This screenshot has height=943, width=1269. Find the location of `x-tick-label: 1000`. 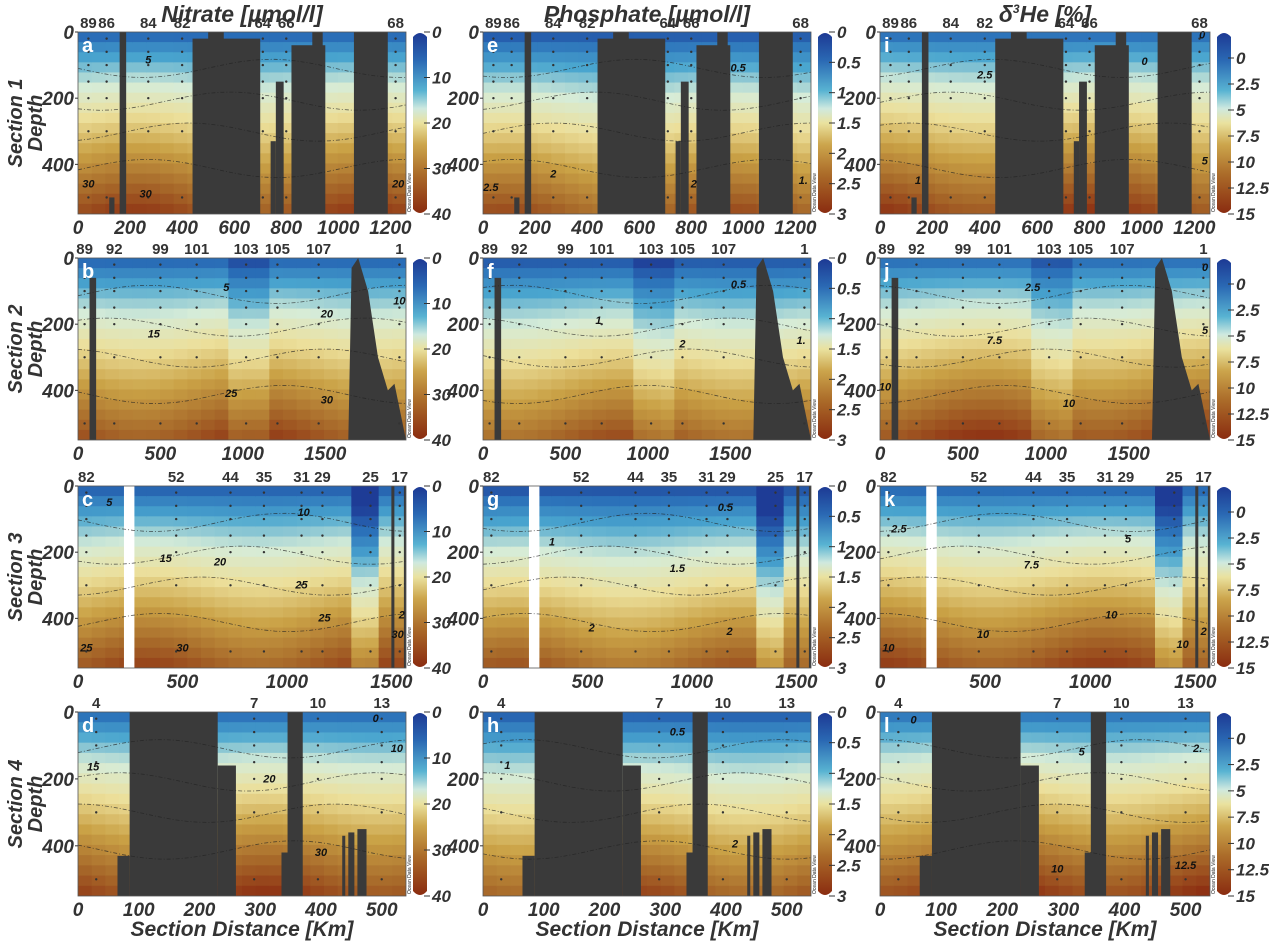

x-tick-label: 1000 is located at coordinates (1142, 228).